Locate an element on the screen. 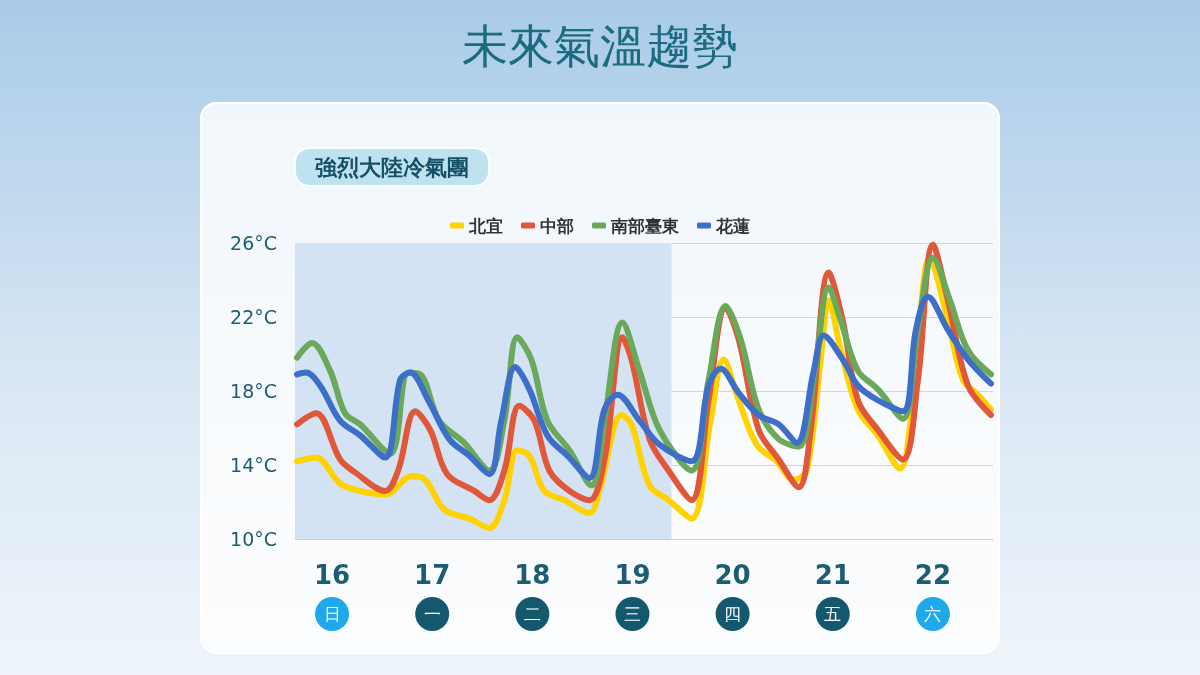 This screenshot has height=675, width=1200. y-tick-label: 14°C is located at coordinates (253, 465).